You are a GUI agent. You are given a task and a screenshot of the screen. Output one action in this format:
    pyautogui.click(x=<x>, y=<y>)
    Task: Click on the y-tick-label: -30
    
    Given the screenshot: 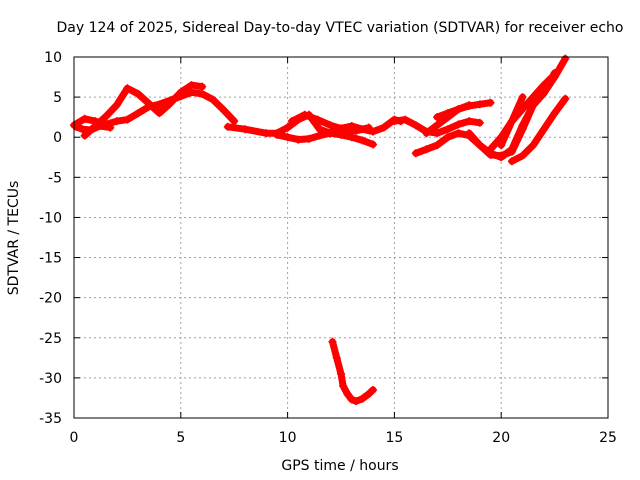 What is the action you would take?
    pyautogui.click(x=50, y=379)
    